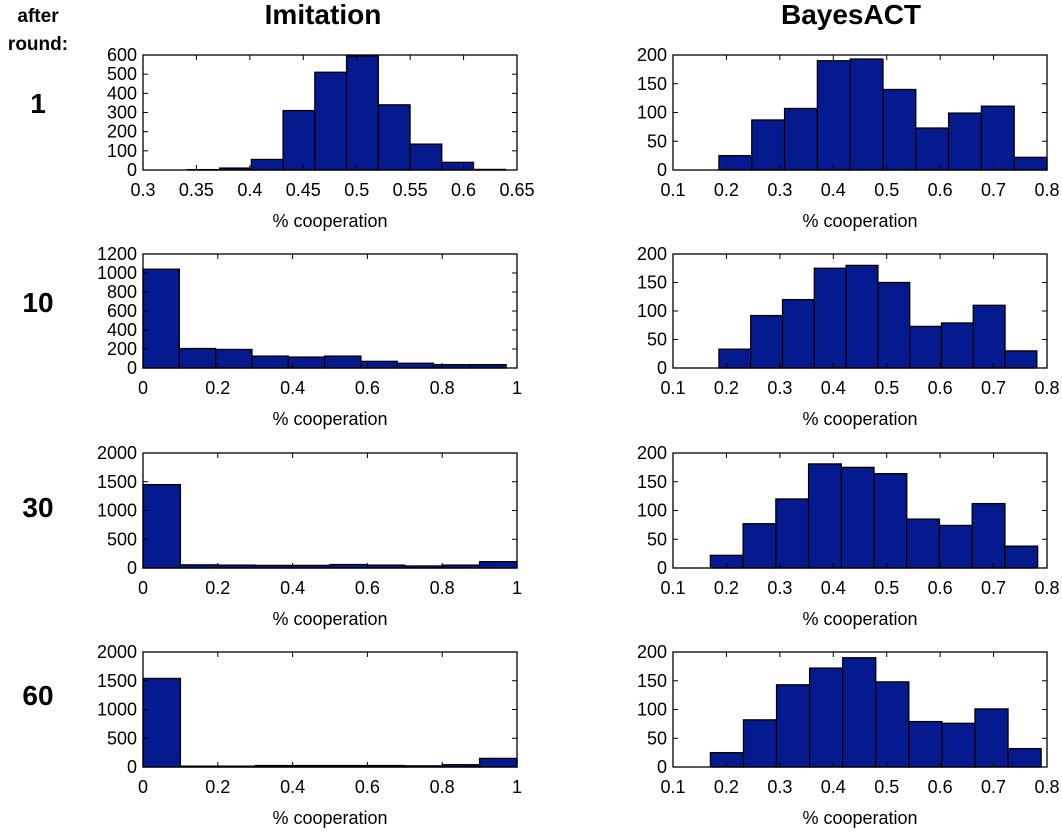  What do you see at coordinates (122, 311) in the screenshot?
I see `y-tick-label: 600` at bounding box center [122, 311].